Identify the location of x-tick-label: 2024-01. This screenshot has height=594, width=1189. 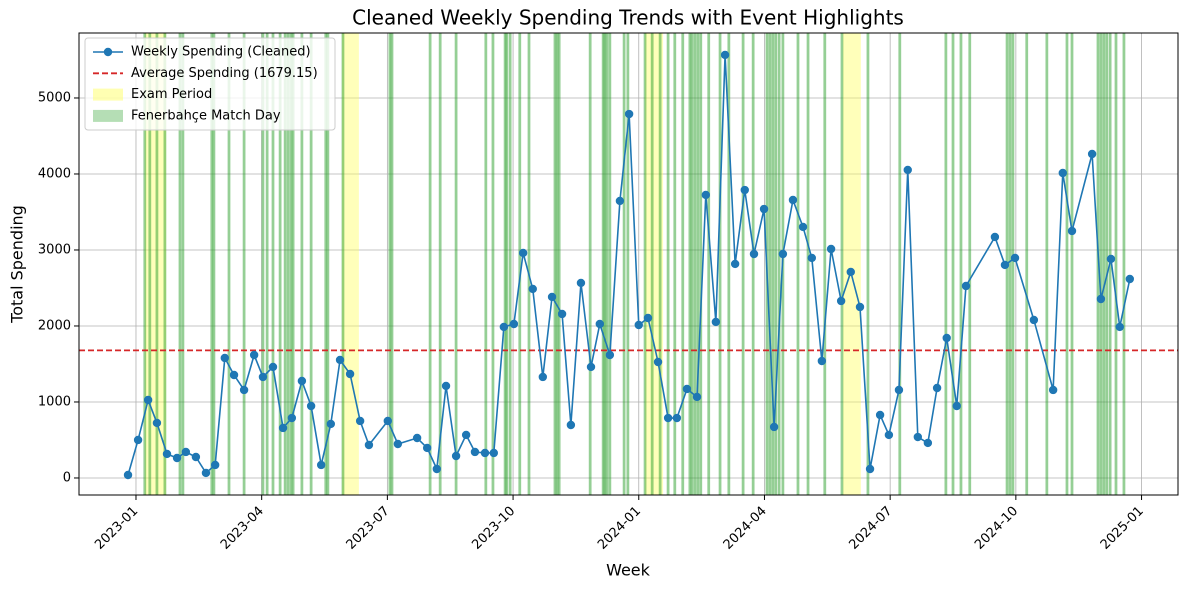
(619, 528).